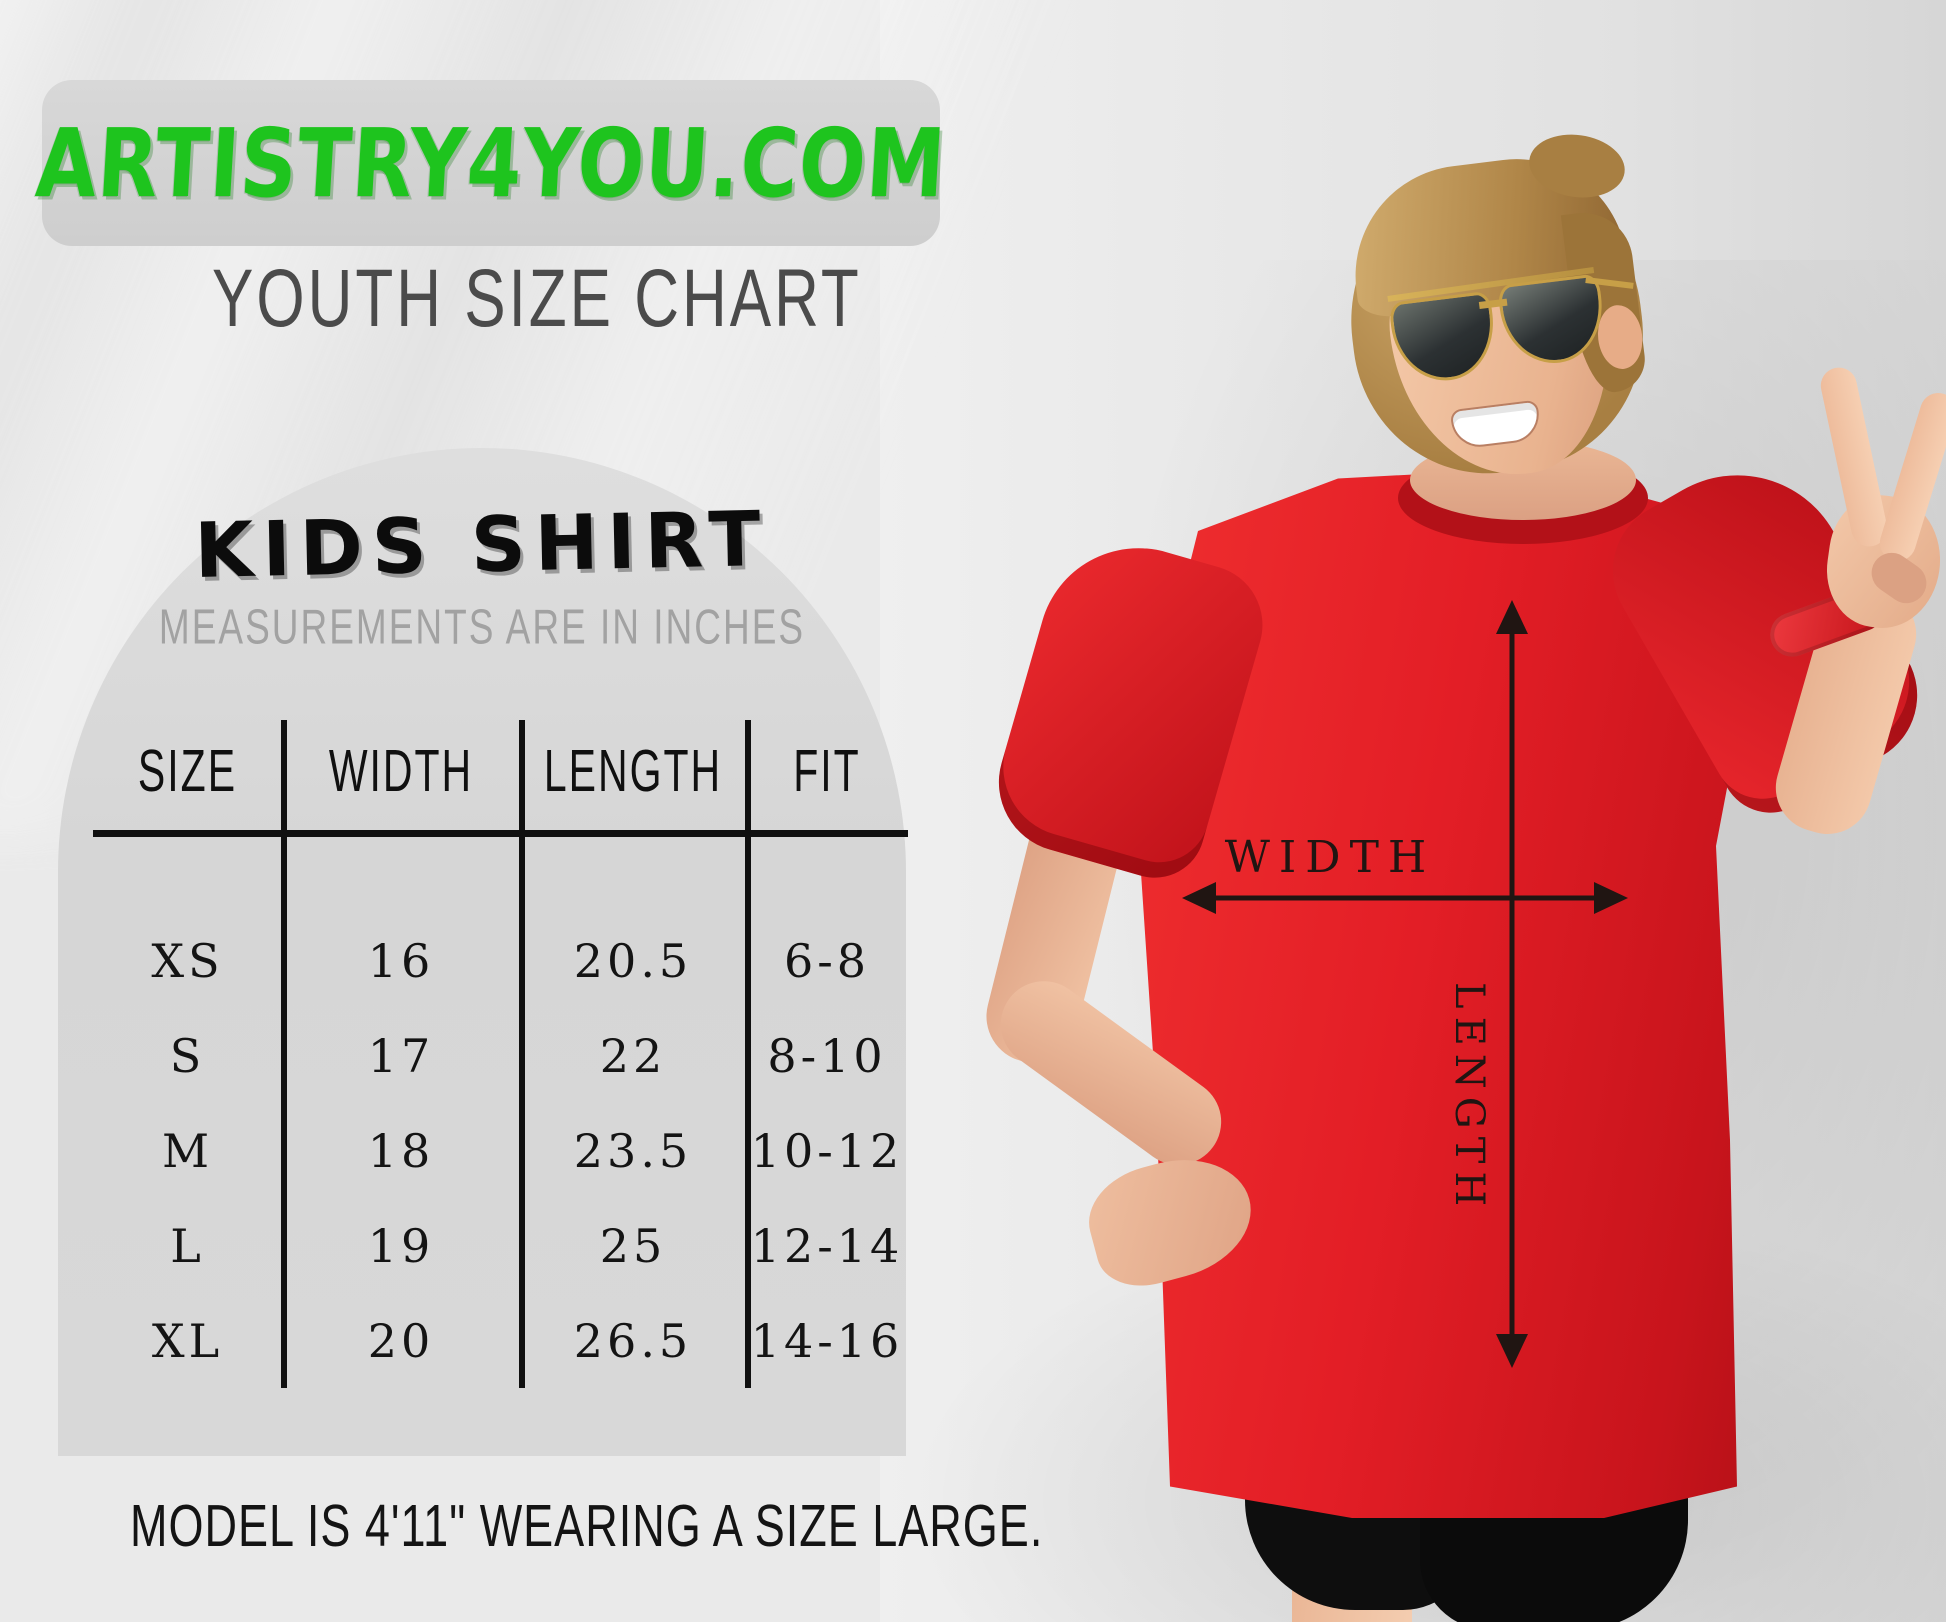 Image resolution: width=1946 pixels, height=1622 pixels. What do you see at coordinates (500, 960) in the screenshot?
I see `table-row-xs: XS 16 20.5 6-8` at bounding box center [500, 960].